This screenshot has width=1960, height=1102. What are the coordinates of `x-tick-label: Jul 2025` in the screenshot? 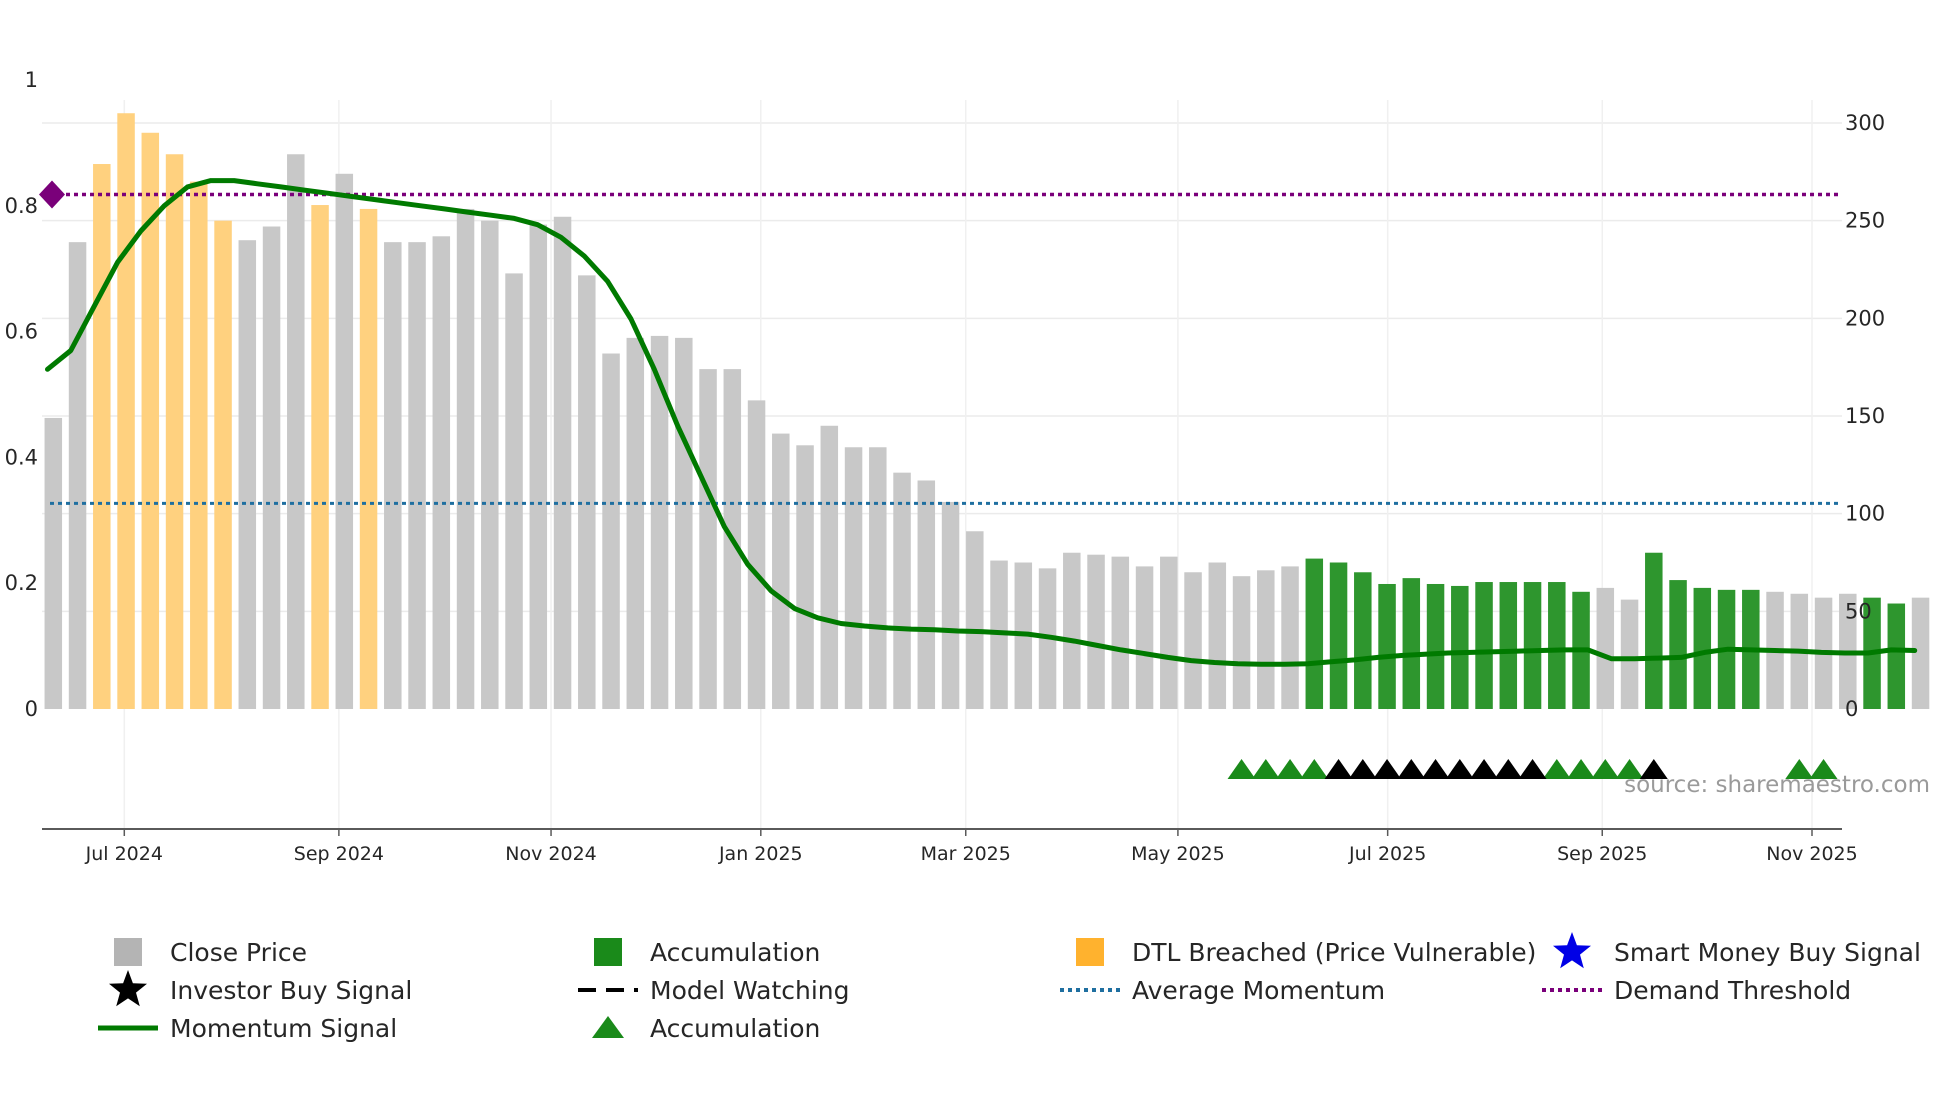 It's located at (1387, 854).